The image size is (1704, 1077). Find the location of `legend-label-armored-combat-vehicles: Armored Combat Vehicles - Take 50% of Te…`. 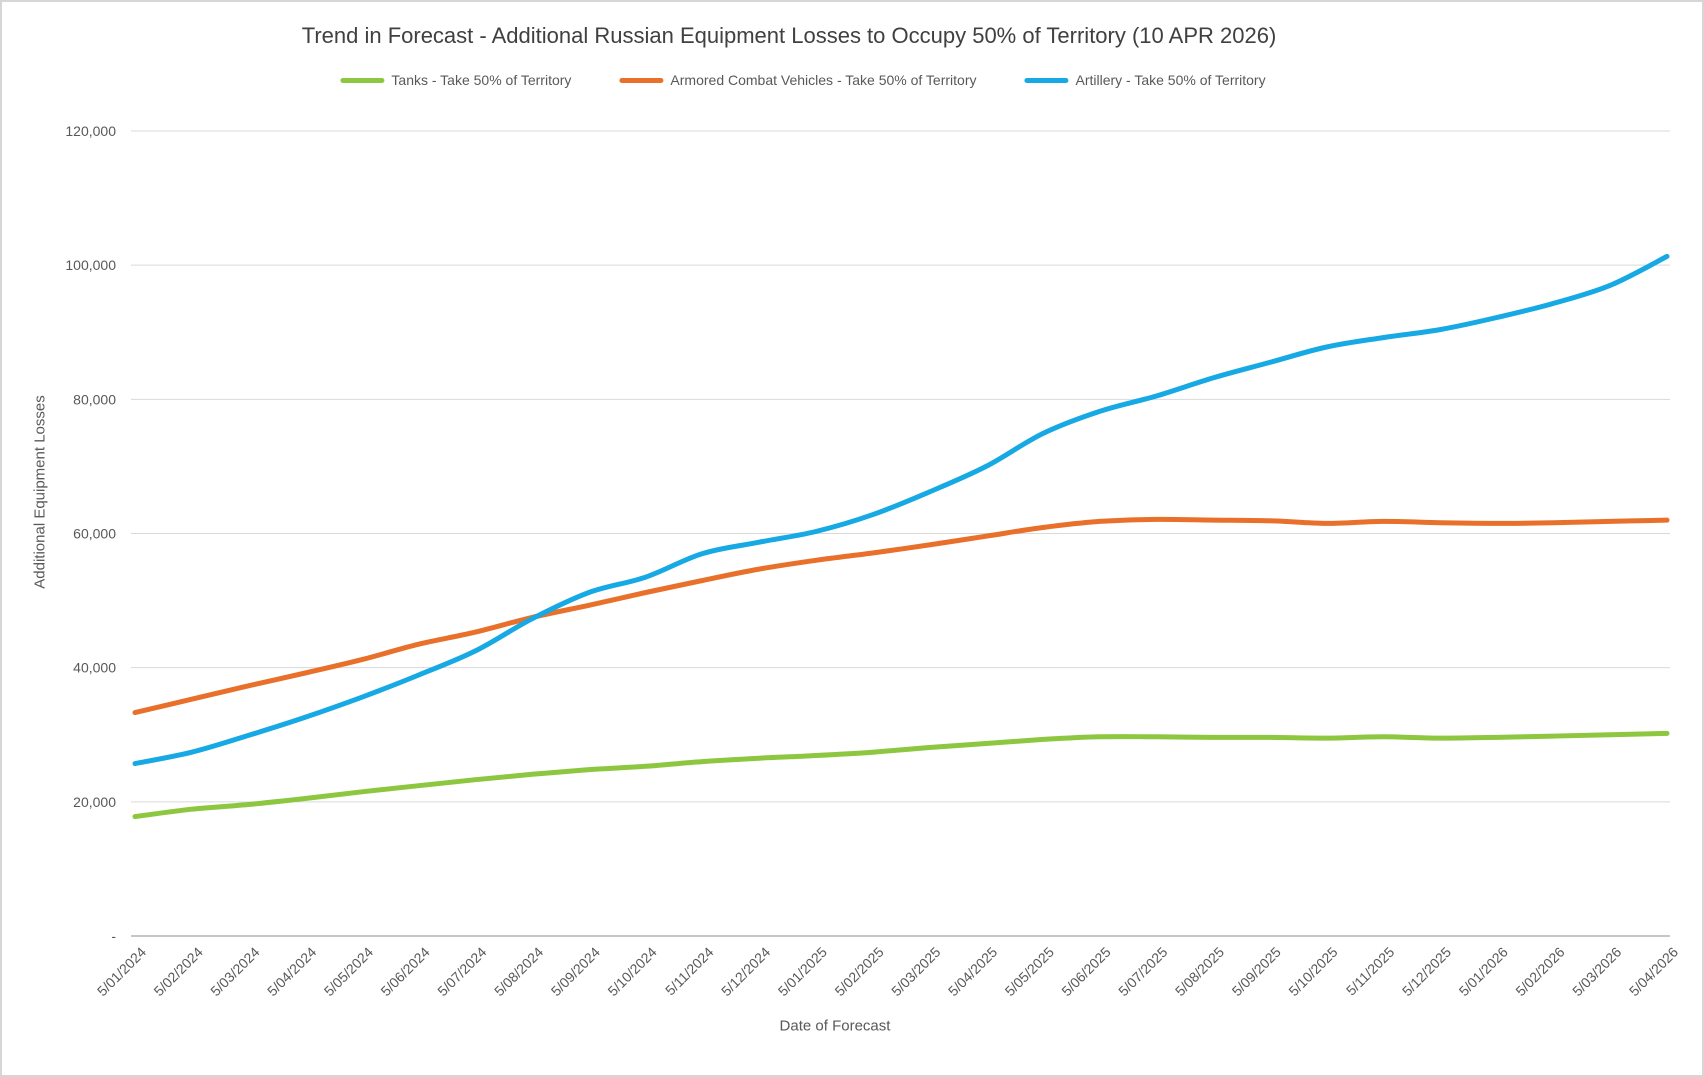

legend-label-armored-combat-vehicles: Armored Combat Vehicles - Take 50% of Te… is located at coordinates (823, 80).